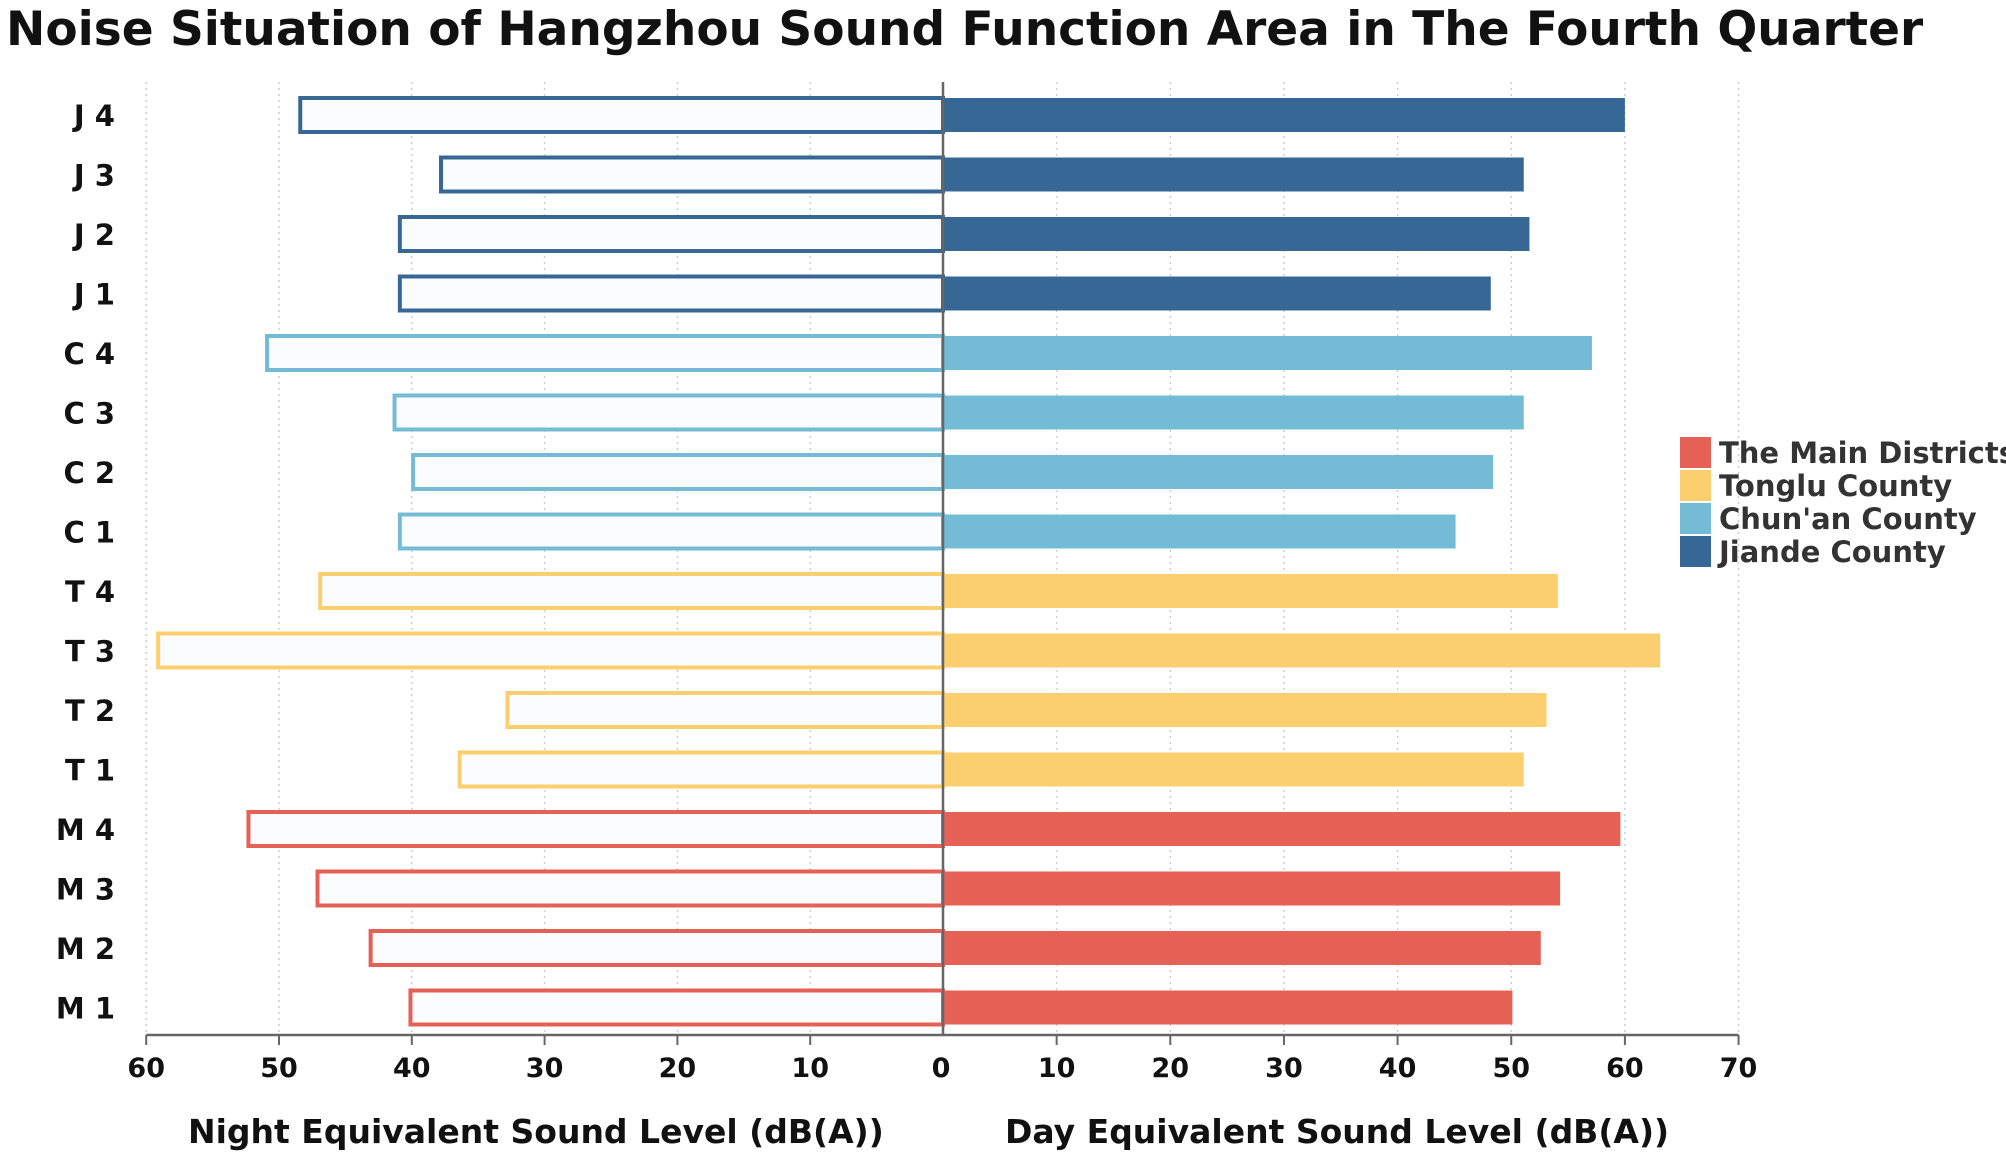 The height and width of the screenshot is (1162, 2006). What do you see at coordinates (85, 1009) in the screenshot?
I see `category-label: M 1` at bounding box center [85, 1009].